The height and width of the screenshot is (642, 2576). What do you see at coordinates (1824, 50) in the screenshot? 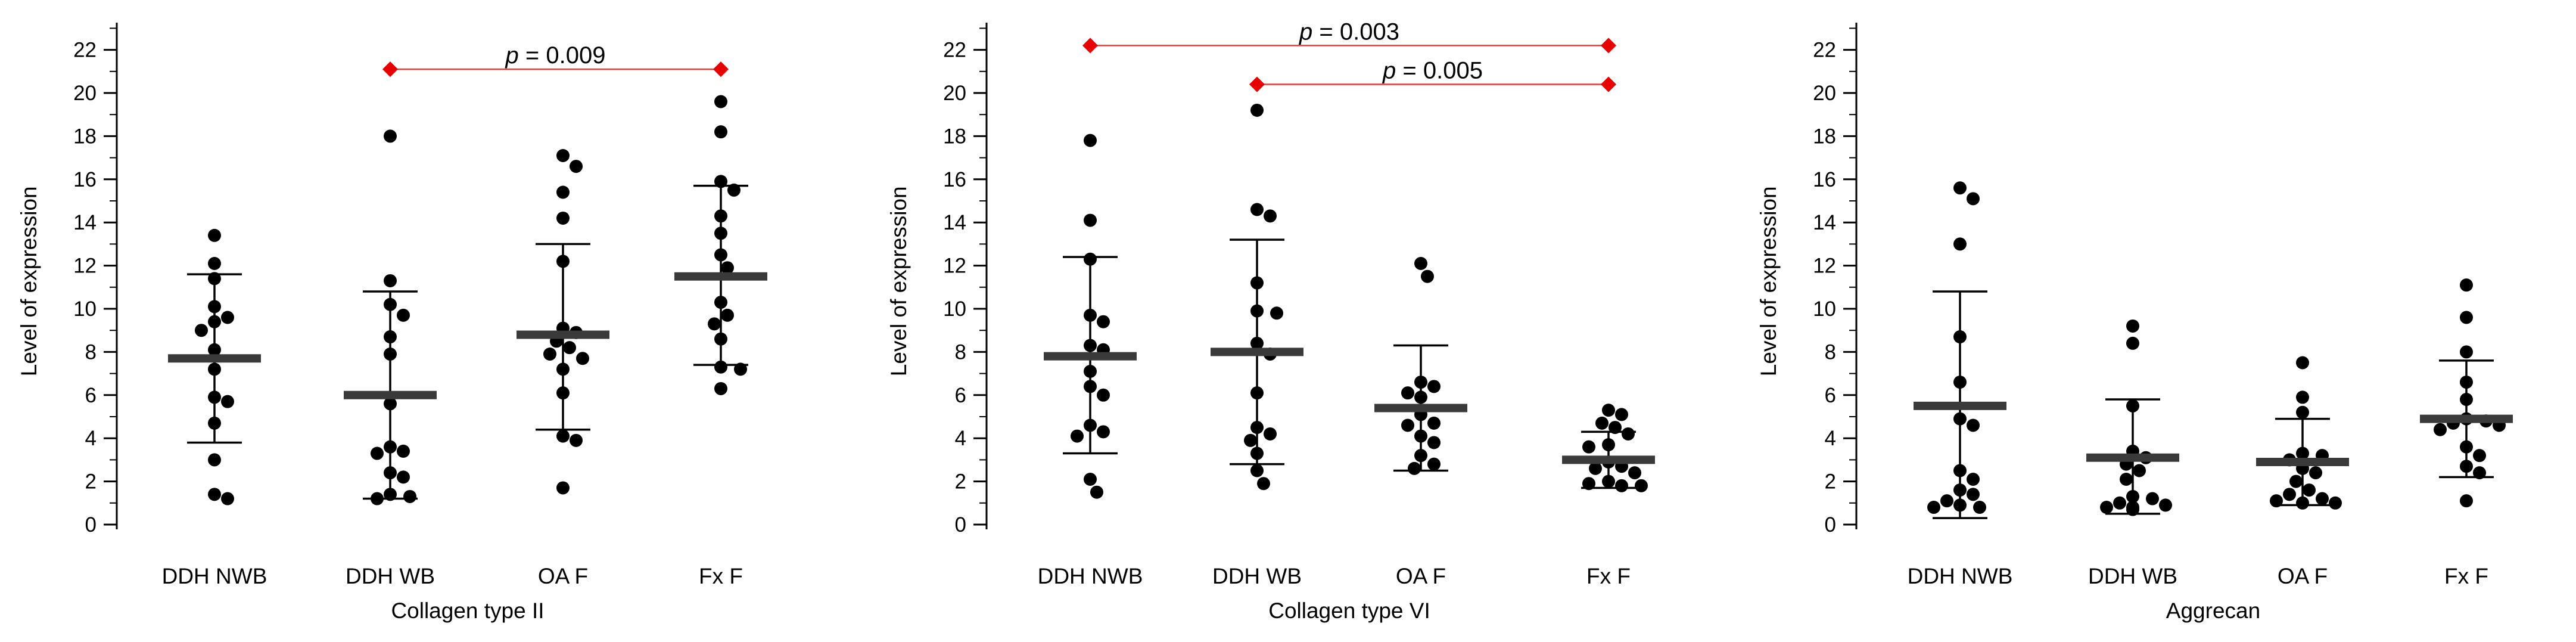
I see `y-tick-label: 22` at bounding box center [1824, 50].